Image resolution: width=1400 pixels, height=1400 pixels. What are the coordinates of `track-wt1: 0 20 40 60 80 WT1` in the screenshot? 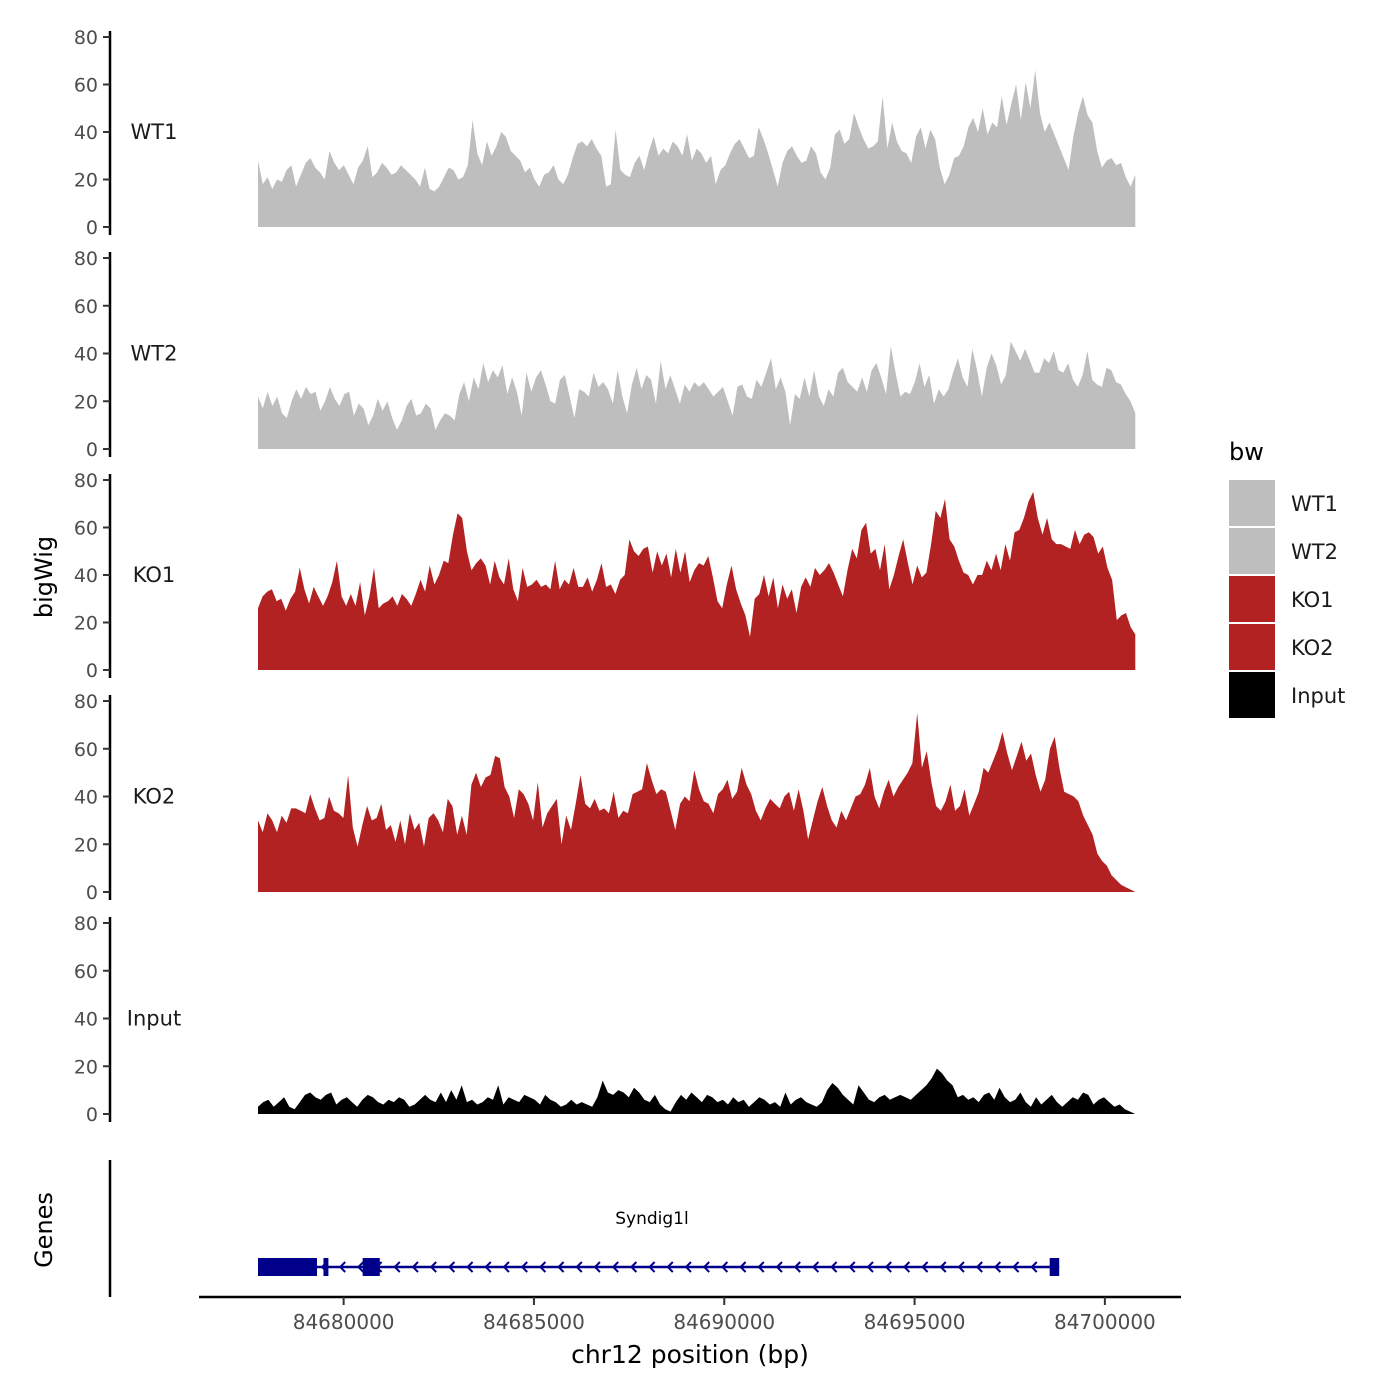 It's located at (605, 133).